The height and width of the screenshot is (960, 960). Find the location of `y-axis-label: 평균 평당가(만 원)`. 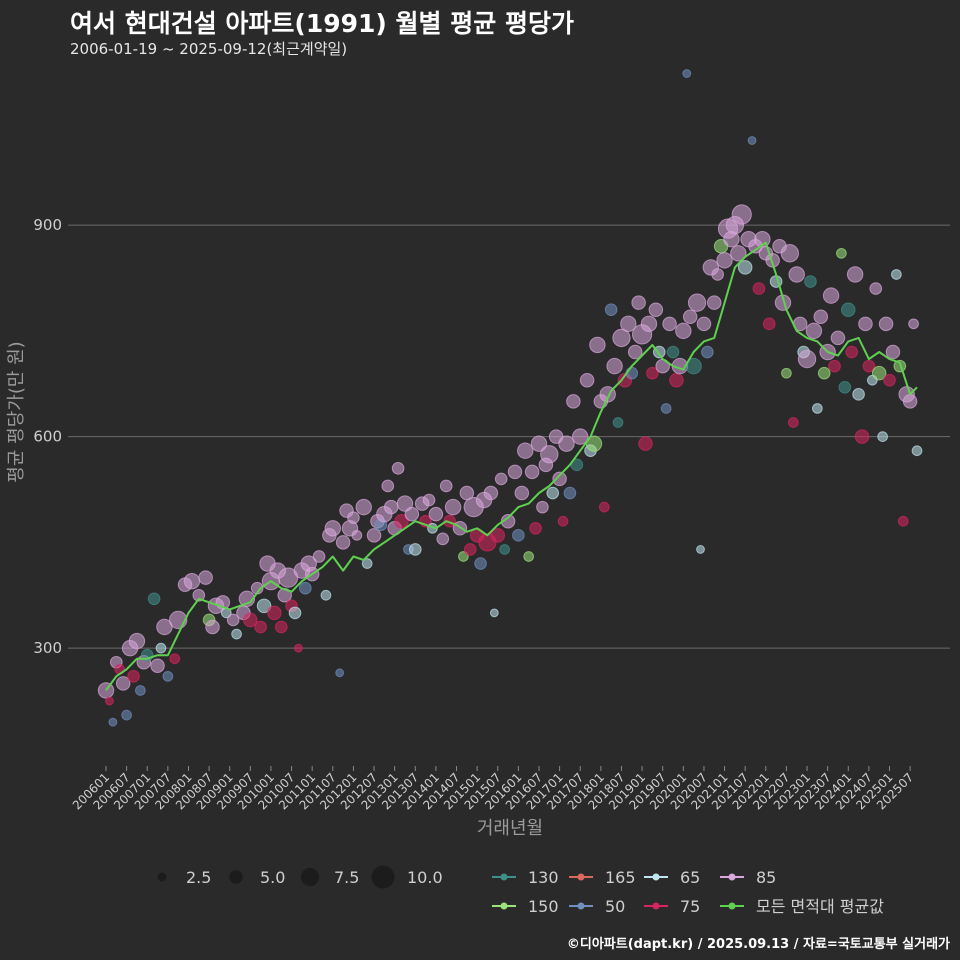

y-axis-label: 평균 평당가(만 원) is located at coordinates (16, 411).